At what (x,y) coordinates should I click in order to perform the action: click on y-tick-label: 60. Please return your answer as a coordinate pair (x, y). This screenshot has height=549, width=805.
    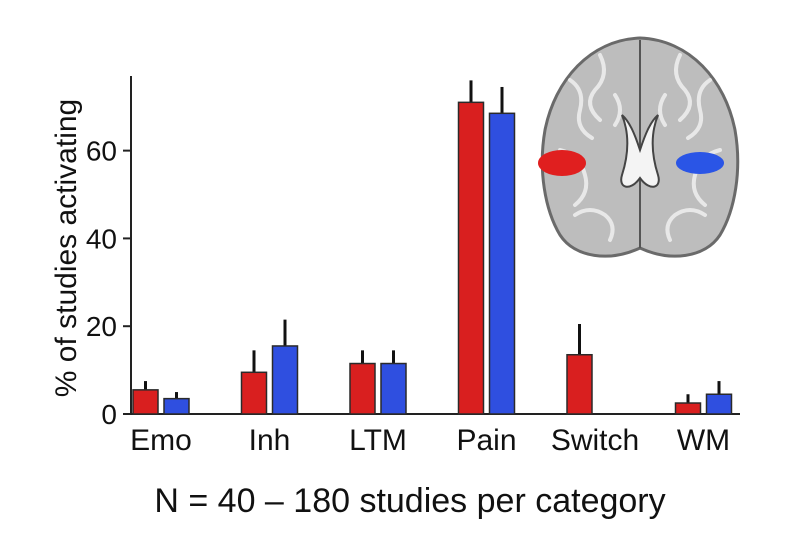
    Looking at the image, I should click on (101, 151).